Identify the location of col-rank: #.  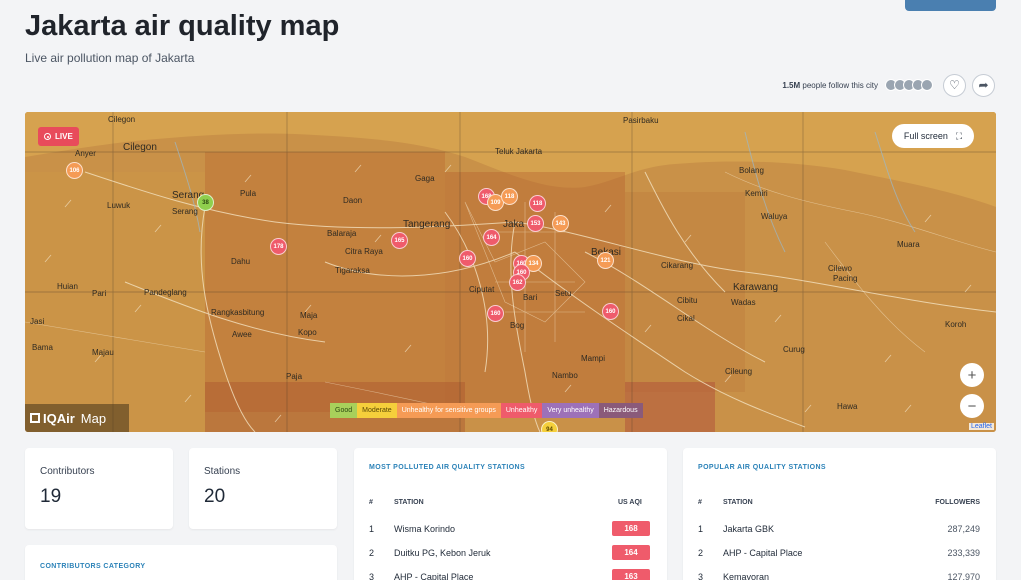
(371, 502).